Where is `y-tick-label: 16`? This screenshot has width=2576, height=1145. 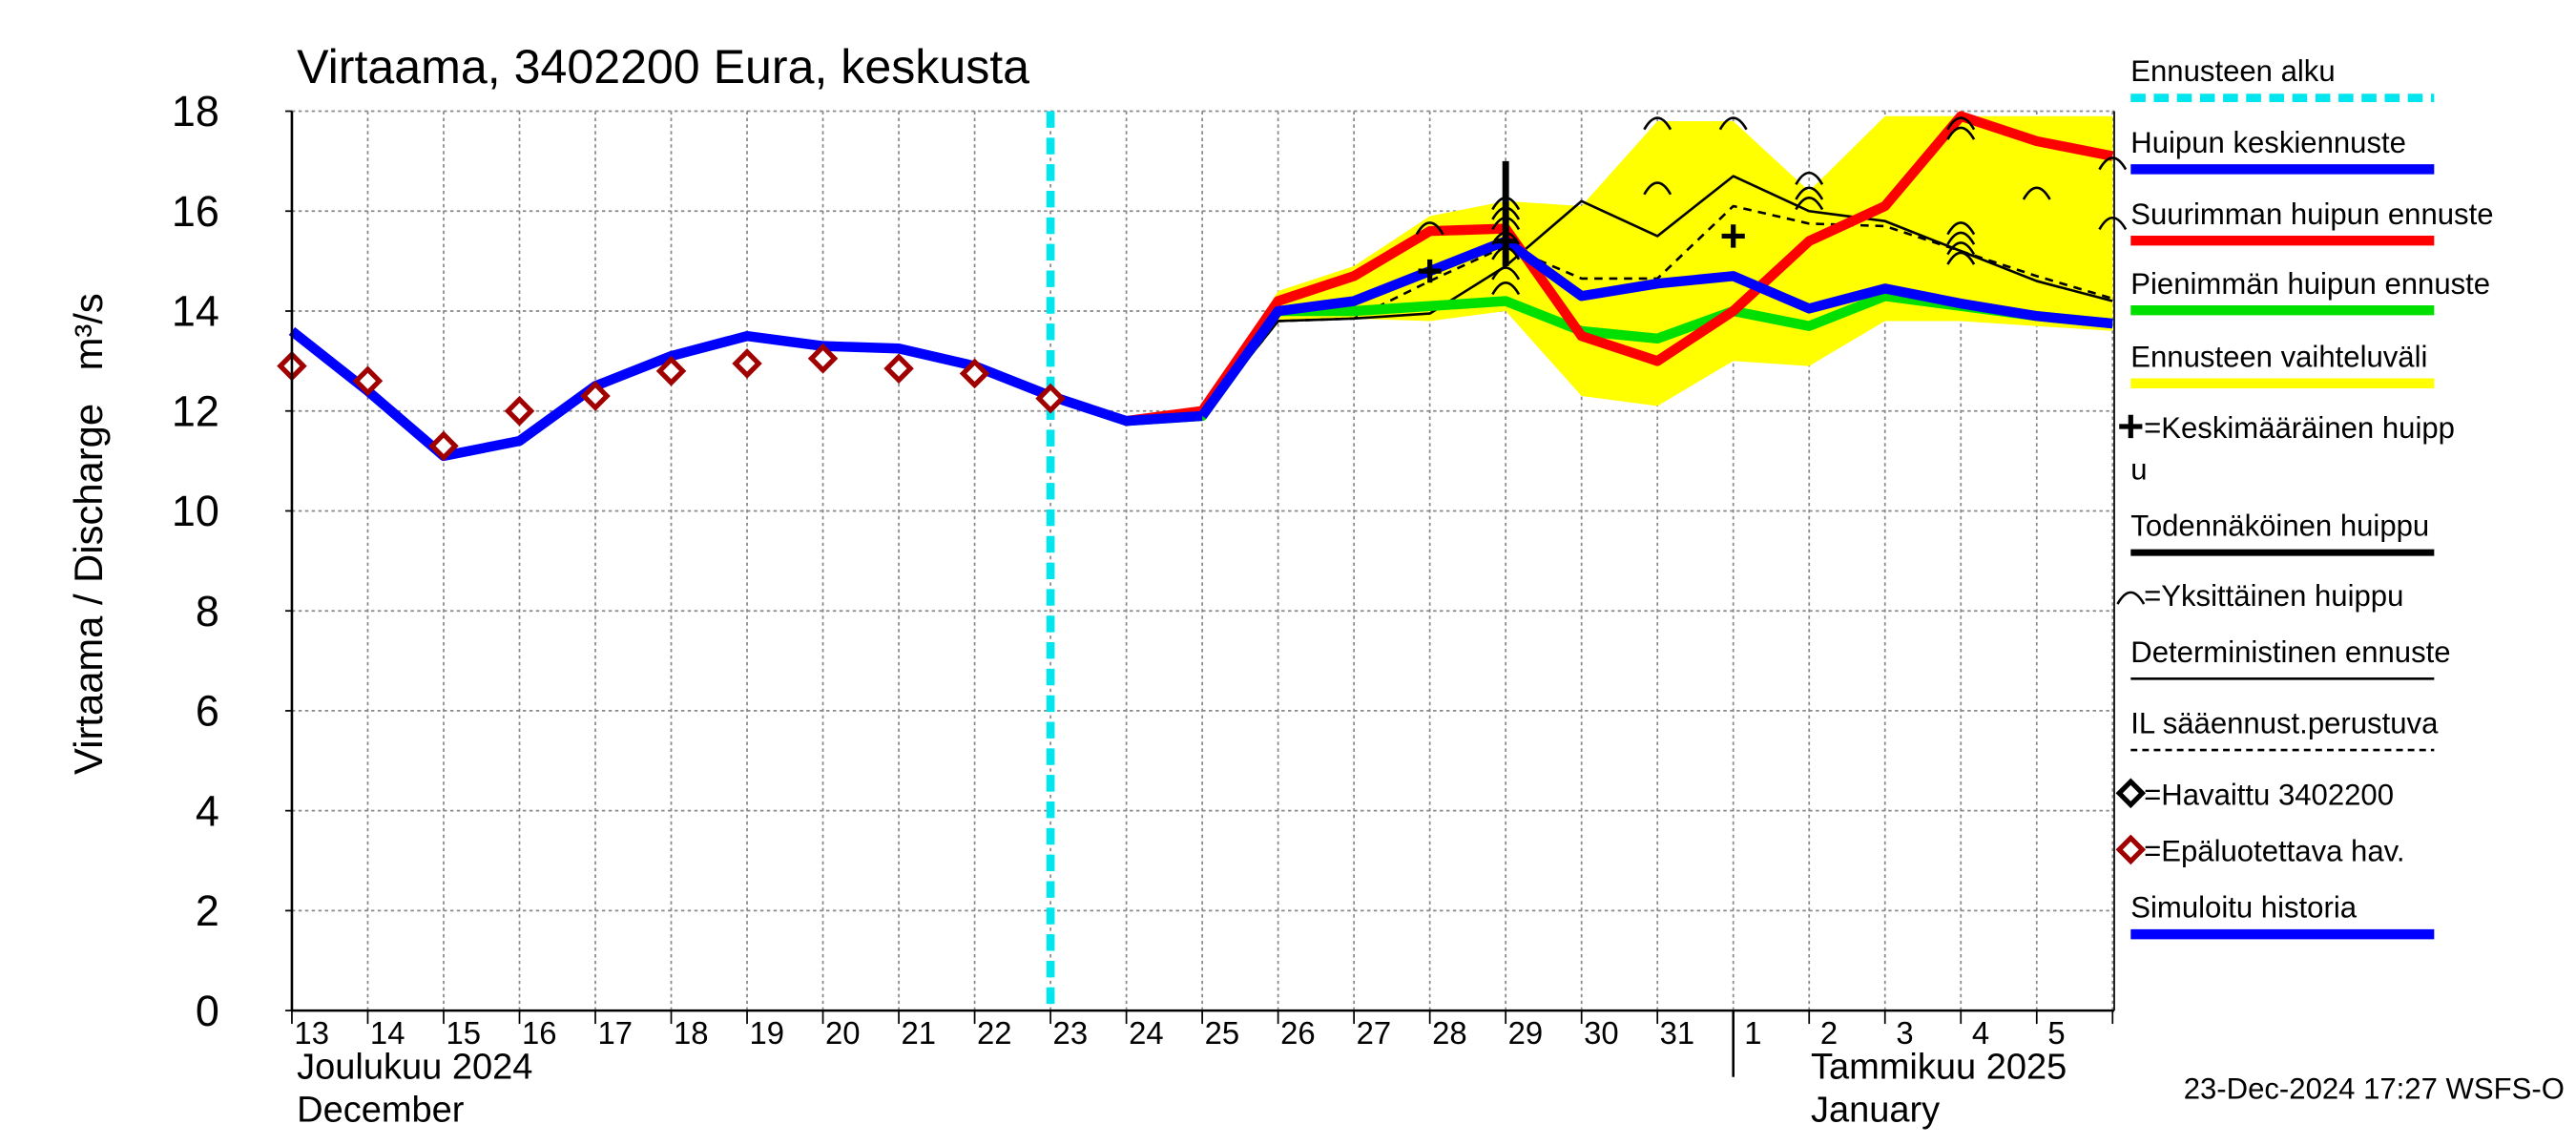 y-tick-label: 16 is located at coordinates (195, 212).